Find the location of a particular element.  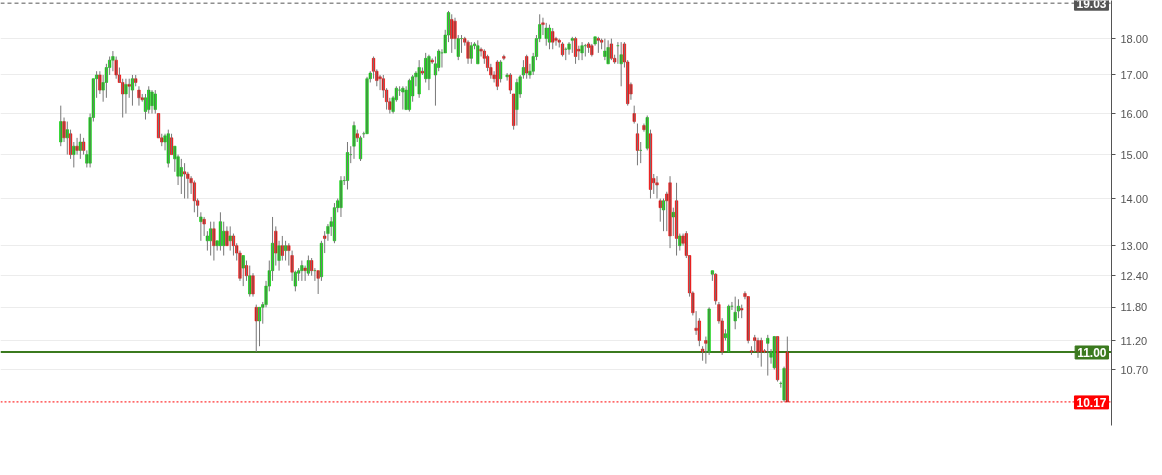

ref-line-label: 11.00 is located at coordinates (1092, 352).